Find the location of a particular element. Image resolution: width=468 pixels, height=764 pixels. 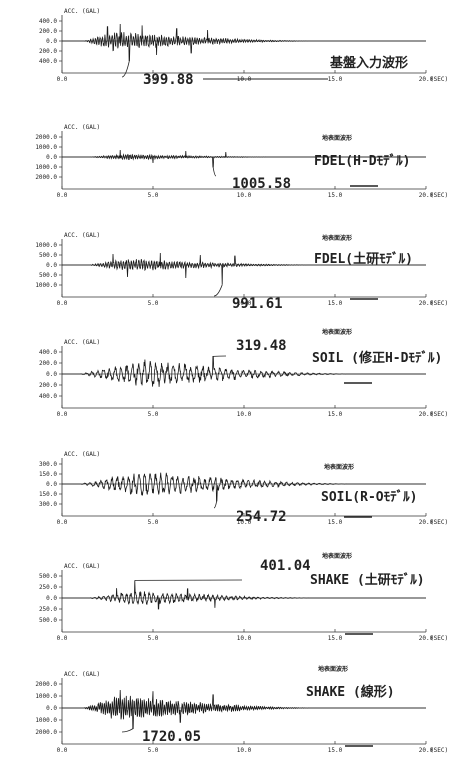

peak-value-label: 1720.05 is located at coordinates (171, 737).